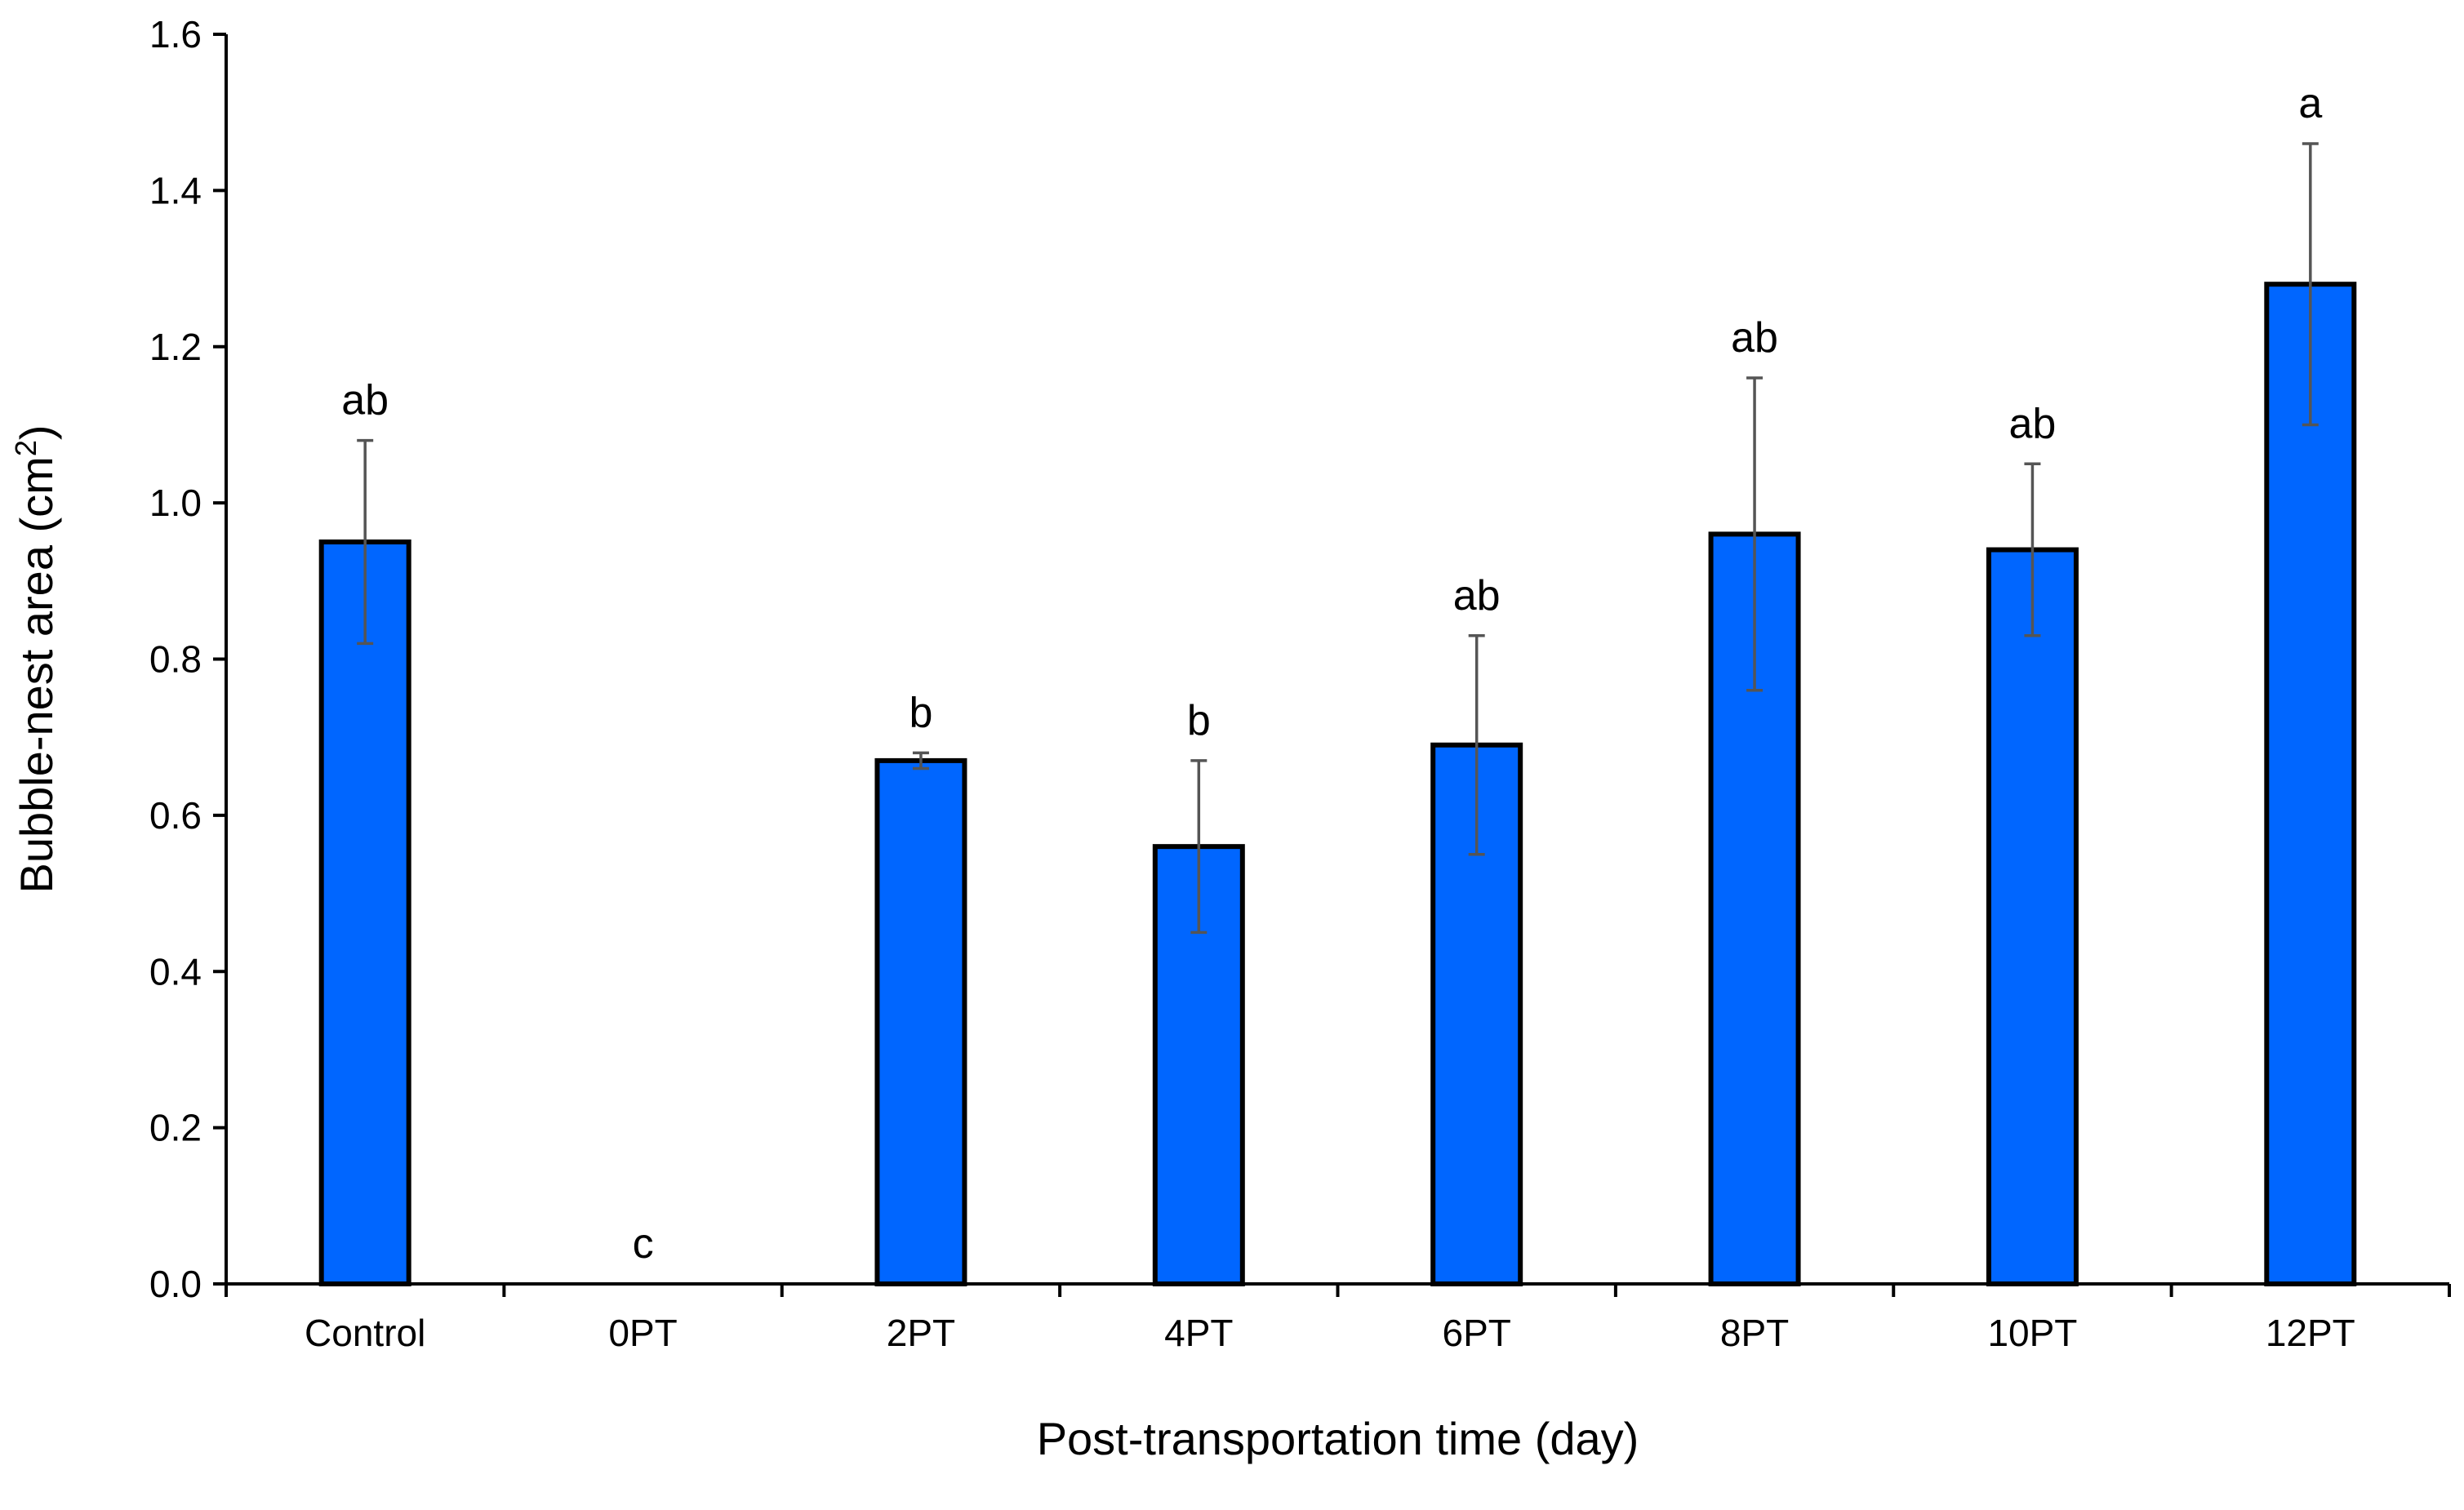  I want to click on error-bar-12pt, so click(2311, 284).